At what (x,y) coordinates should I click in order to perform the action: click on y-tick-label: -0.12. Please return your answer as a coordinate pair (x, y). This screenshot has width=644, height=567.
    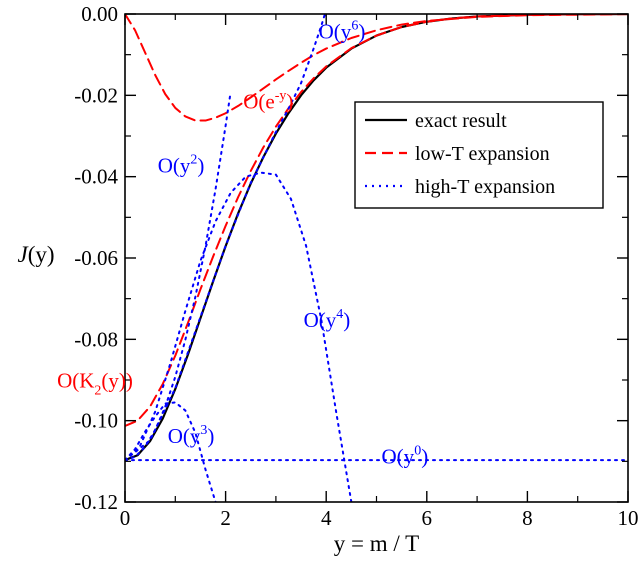
    Looking at the image, I should click on (96, 502).